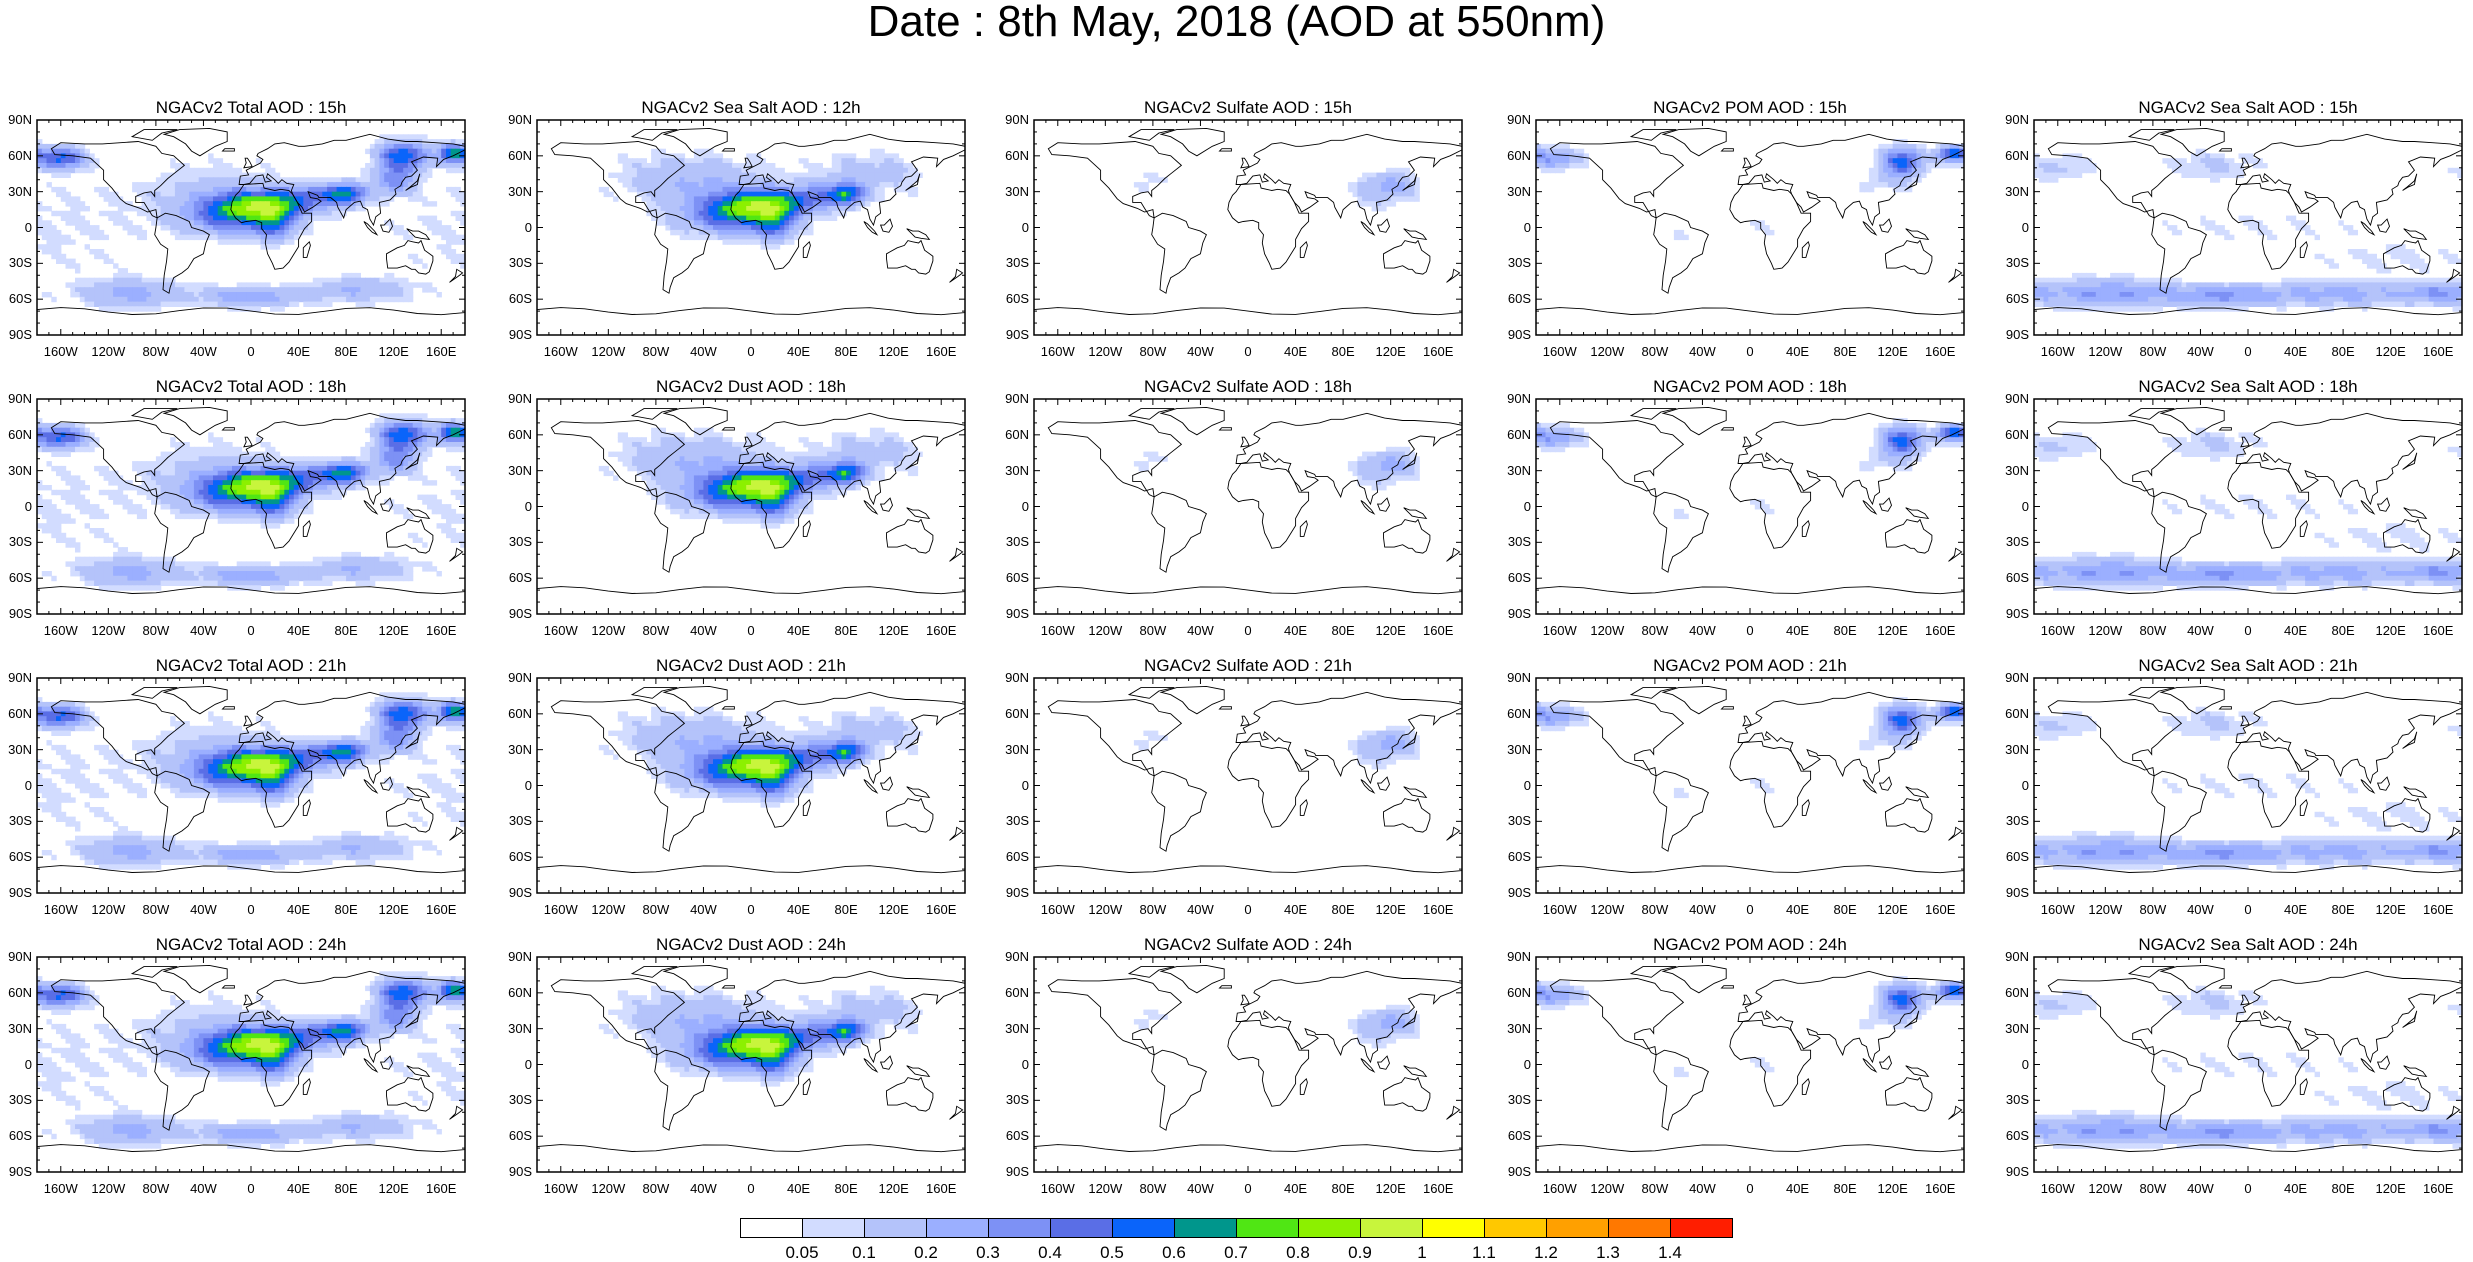 The image size is (2473, 1262). Describe the element at coordinates (761, 757) in the screenshot. I see `aod-field` at that location.